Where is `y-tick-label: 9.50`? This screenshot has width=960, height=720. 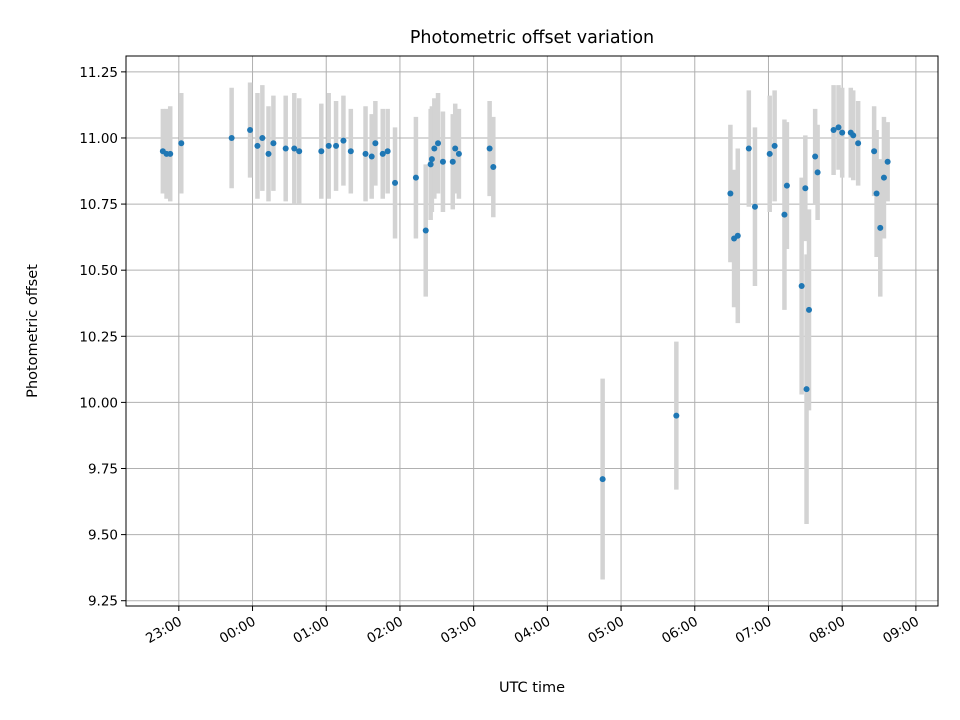 y-tick-label: 9.50 is located at coordinates (103, 536).